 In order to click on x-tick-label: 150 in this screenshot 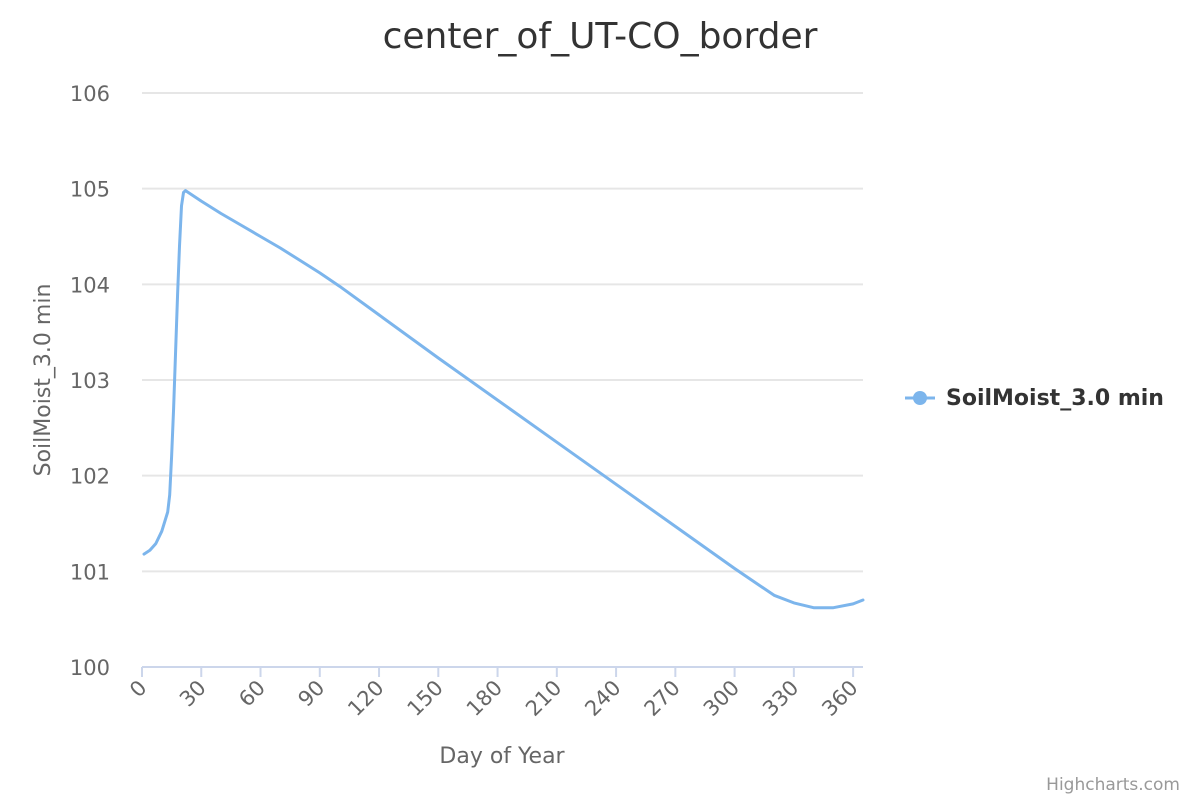, I will do `click(425, 698)`.